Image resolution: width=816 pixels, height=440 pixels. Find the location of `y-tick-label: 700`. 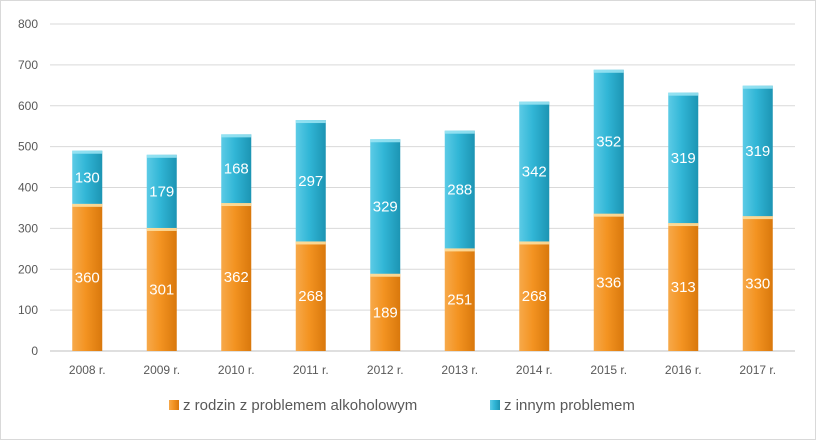

y-tick-label: 700 is located at coordinates (28, 65).